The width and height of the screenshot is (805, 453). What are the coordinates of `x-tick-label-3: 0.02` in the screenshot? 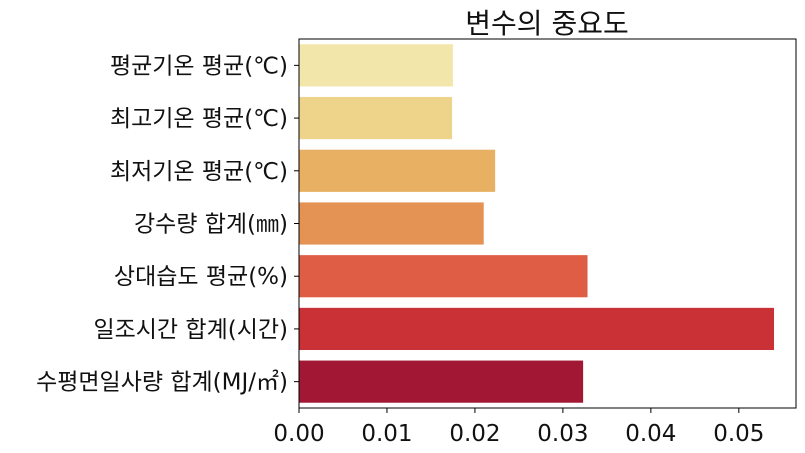 It's located at (474, 434).